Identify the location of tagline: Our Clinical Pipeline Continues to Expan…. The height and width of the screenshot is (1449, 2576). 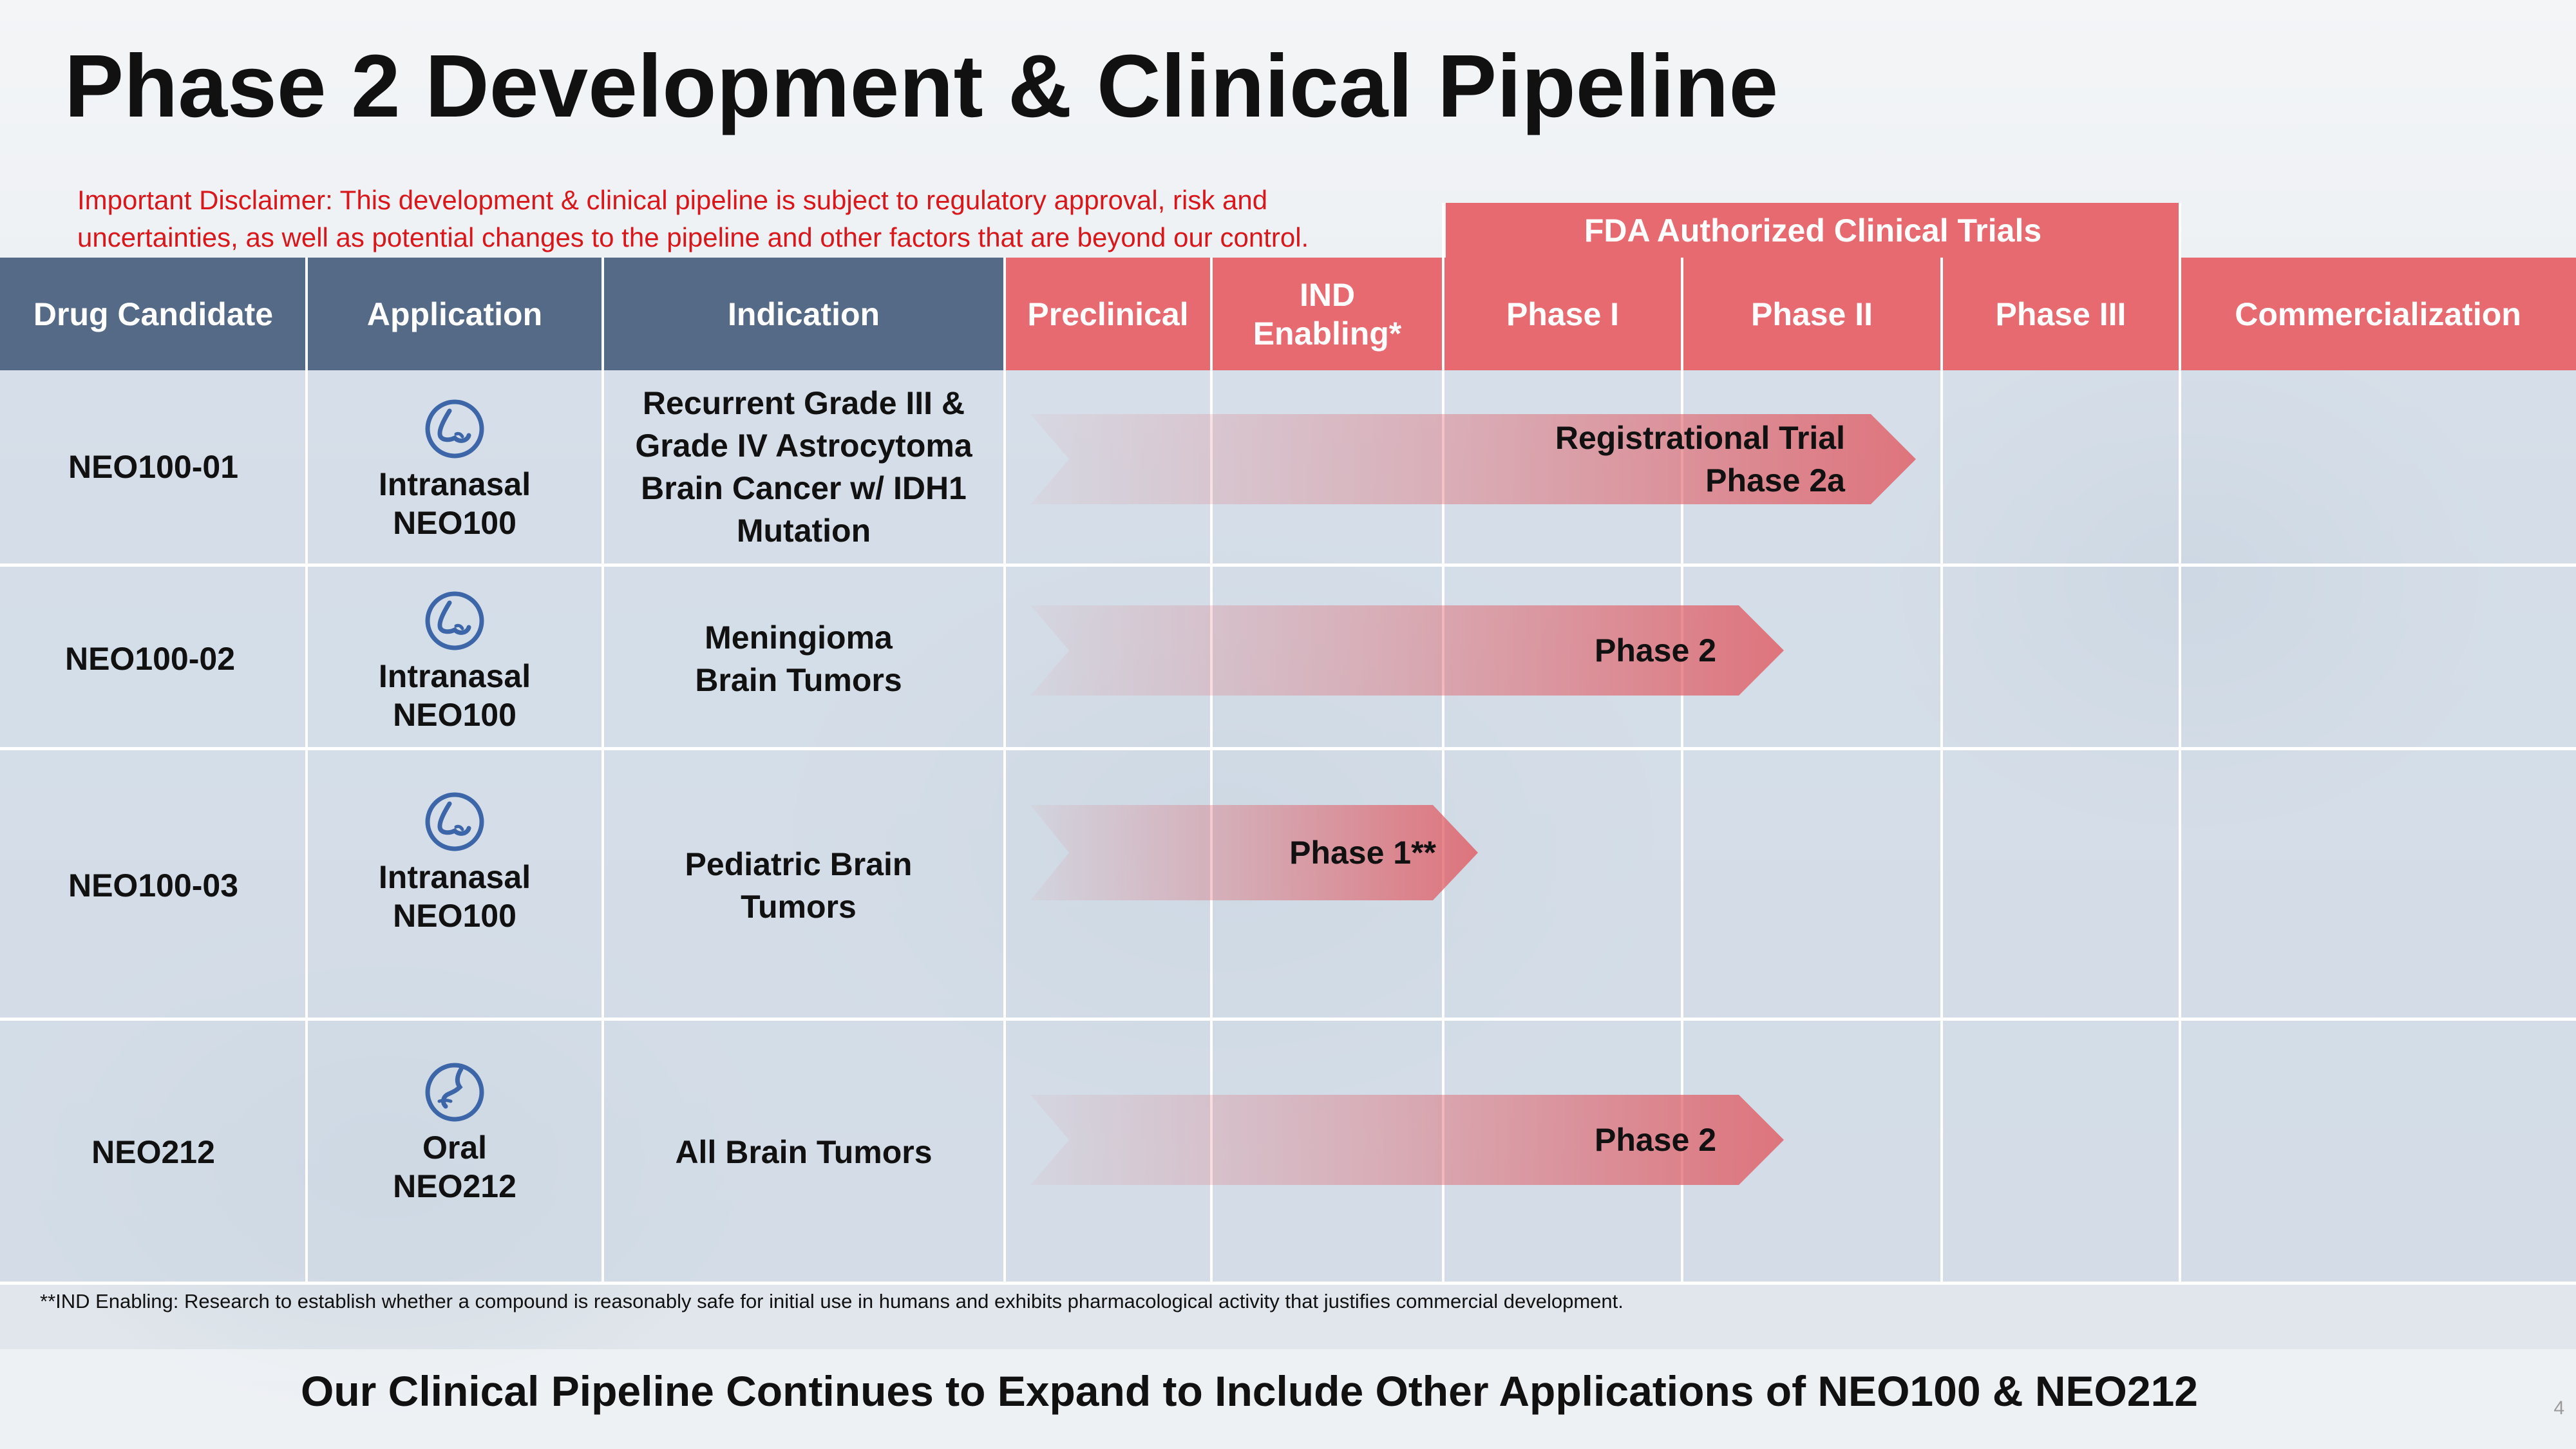
(1250, 1391).